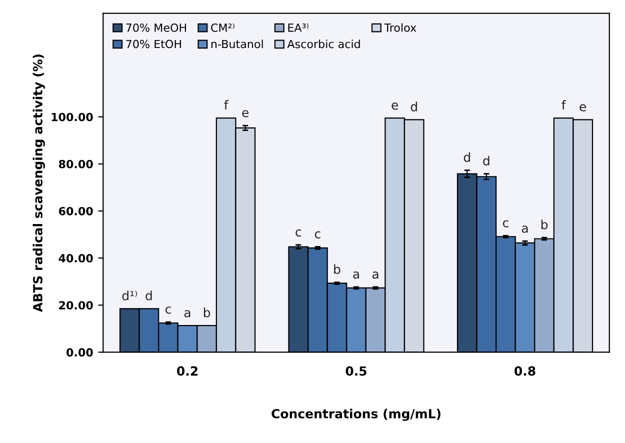  What do you see at coordinates (298, 27) in the screenshot?
I see `legend-label: EA³⁾` at bounding box center [298, 27].